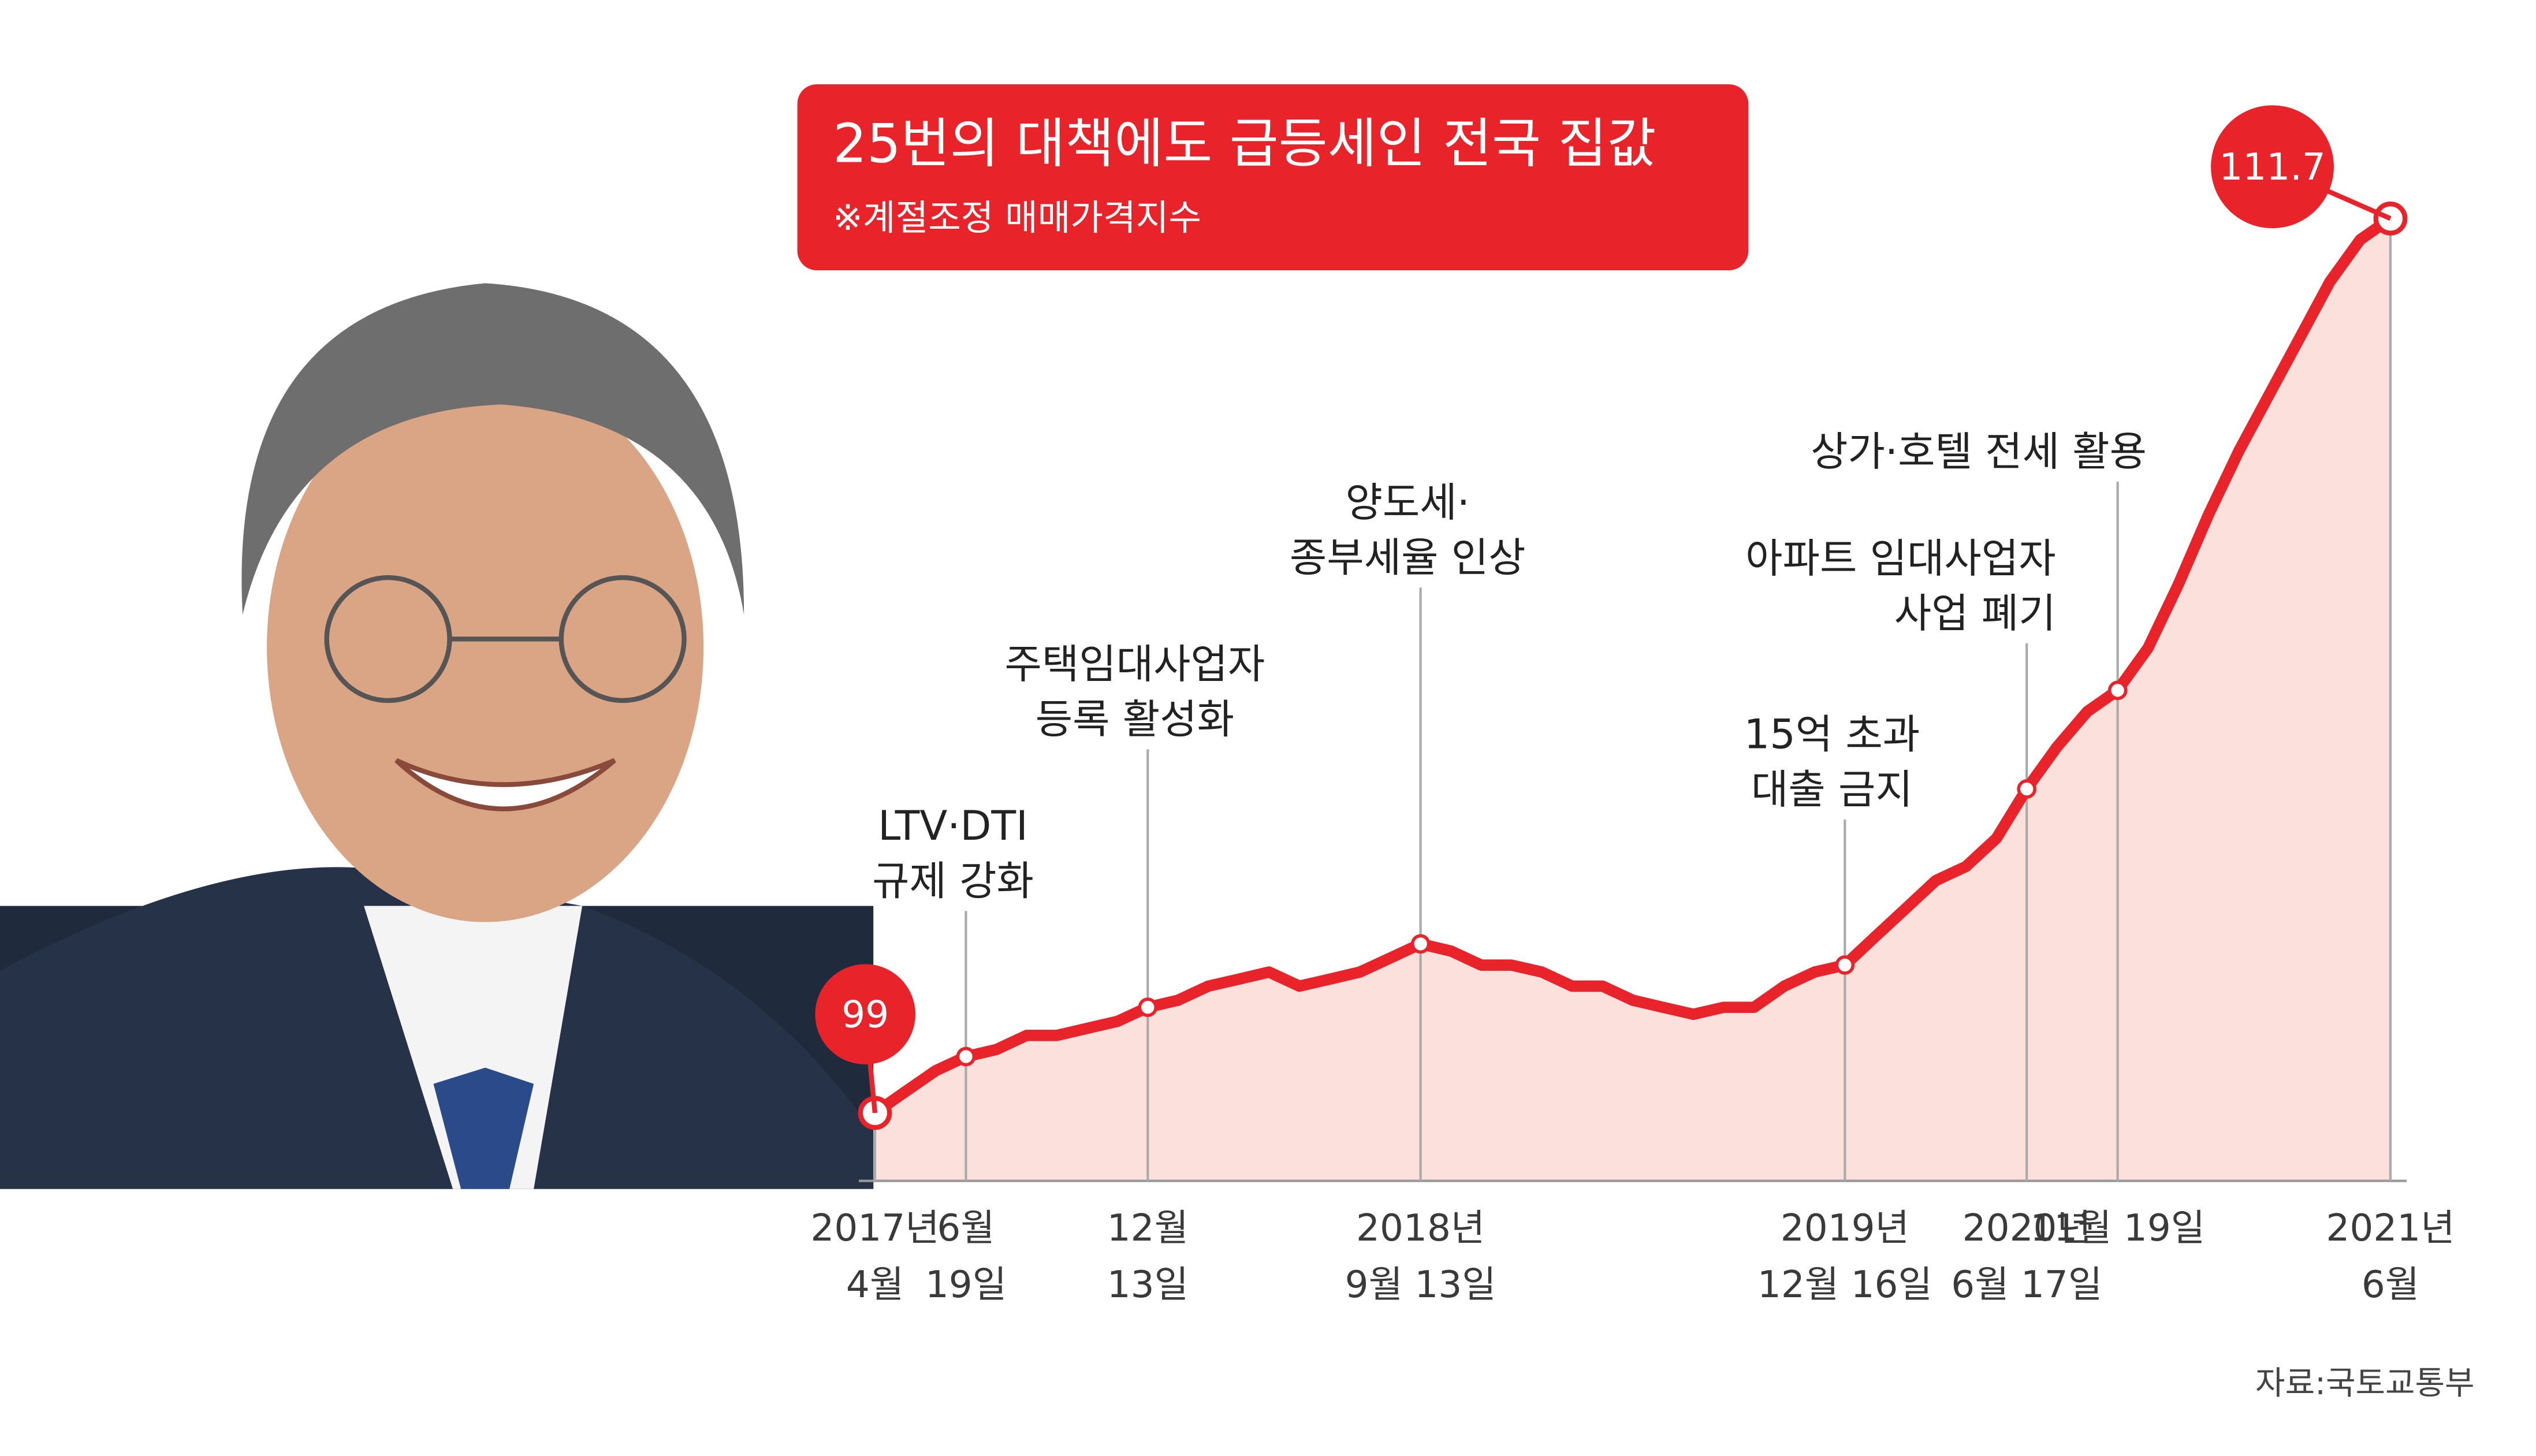 The image size is (2536, 1456). Describe the element at coordinates (953, 853) in the screenshot. I see `annotation: LTV·DTI 규제 강화` at that location.